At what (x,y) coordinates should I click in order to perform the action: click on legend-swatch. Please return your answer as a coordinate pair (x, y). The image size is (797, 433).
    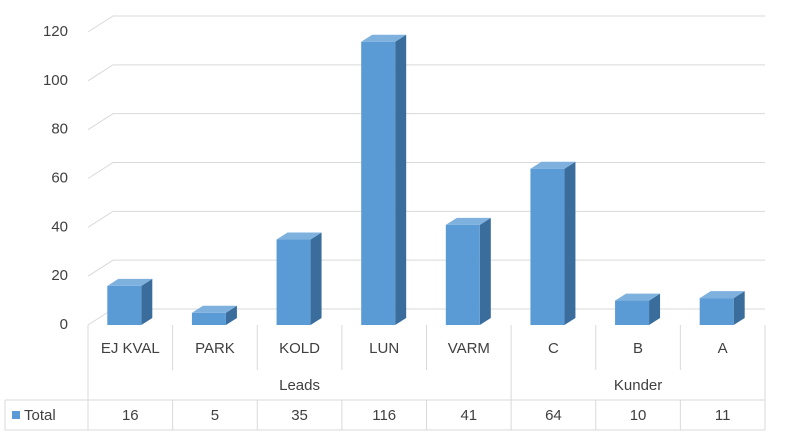
    Looking at the image, I should click on (16, 415).